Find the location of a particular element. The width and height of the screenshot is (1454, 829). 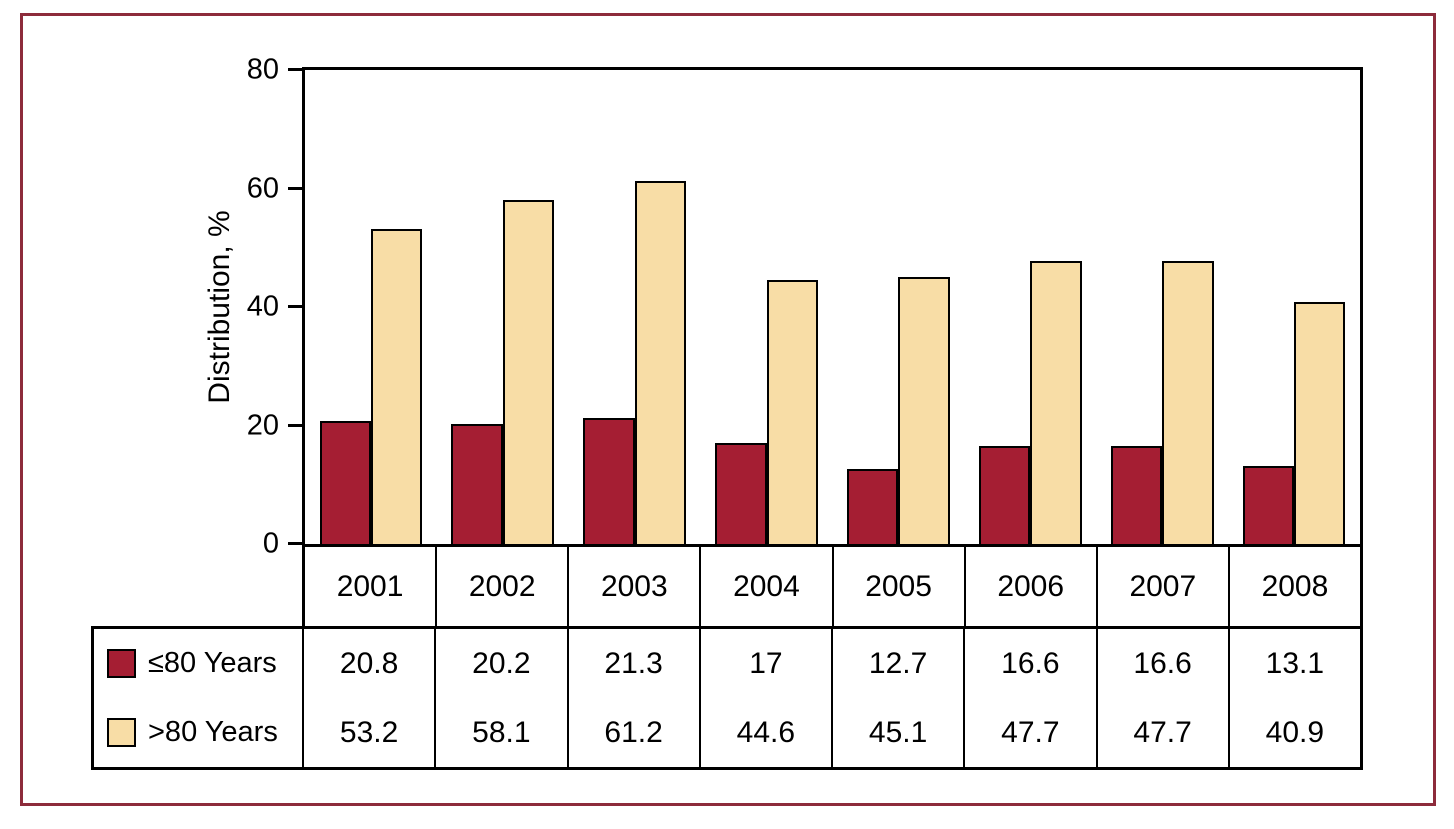

bar-le80-2004 is located at coordinates (741, 493).